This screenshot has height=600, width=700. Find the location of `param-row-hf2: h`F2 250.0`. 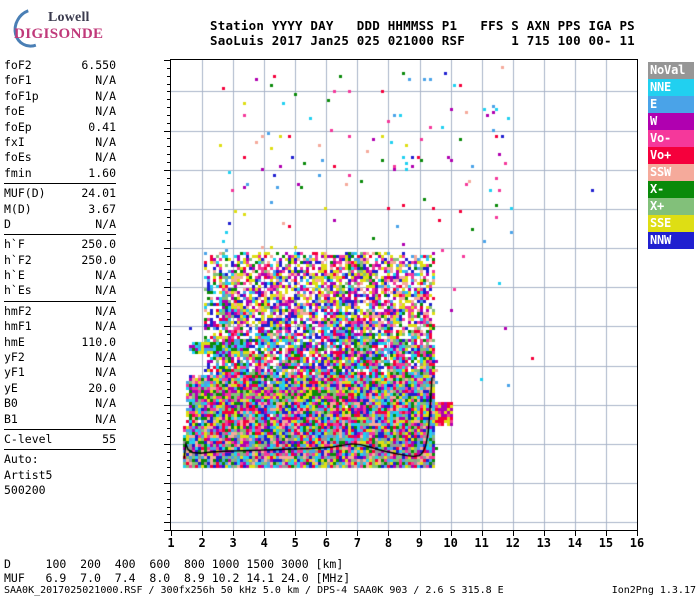

param-row-hf2: h`F2 250.0 is located at coordinates (60, 260).